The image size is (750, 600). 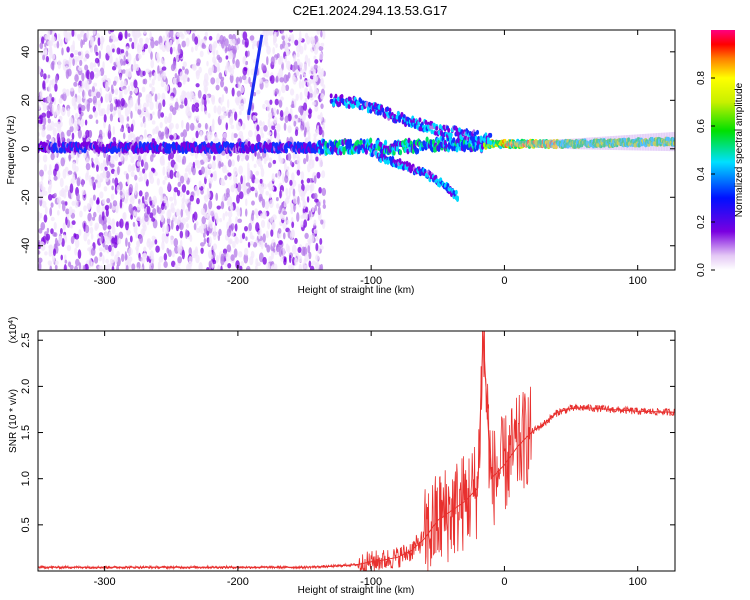 I want to click on y-tick-label: -20, so click(x=26, y=197).